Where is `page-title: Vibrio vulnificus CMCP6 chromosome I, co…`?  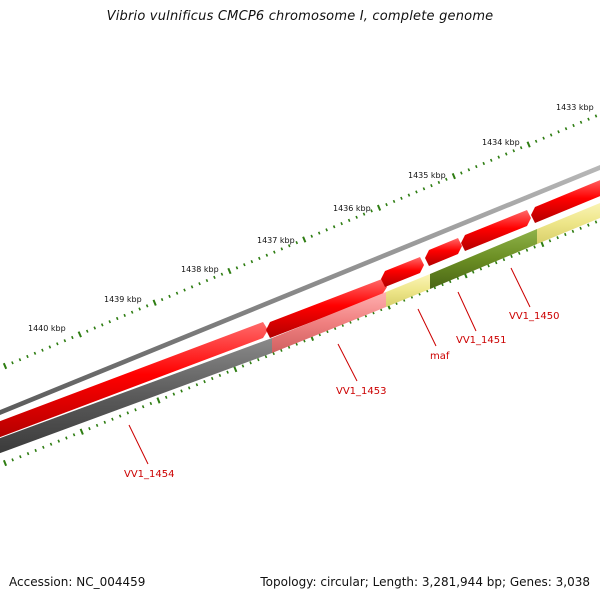
page-title: Vibrio vulnificus CMCP6 chromosome I, co… is located at coordinates (300, 16).